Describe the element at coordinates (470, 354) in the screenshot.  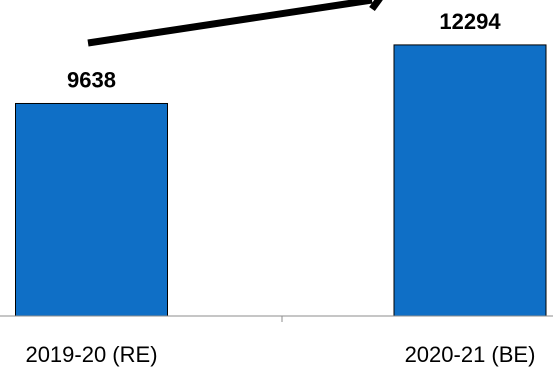
I see `category-label-2: 2020-21 (BE)` at that location.